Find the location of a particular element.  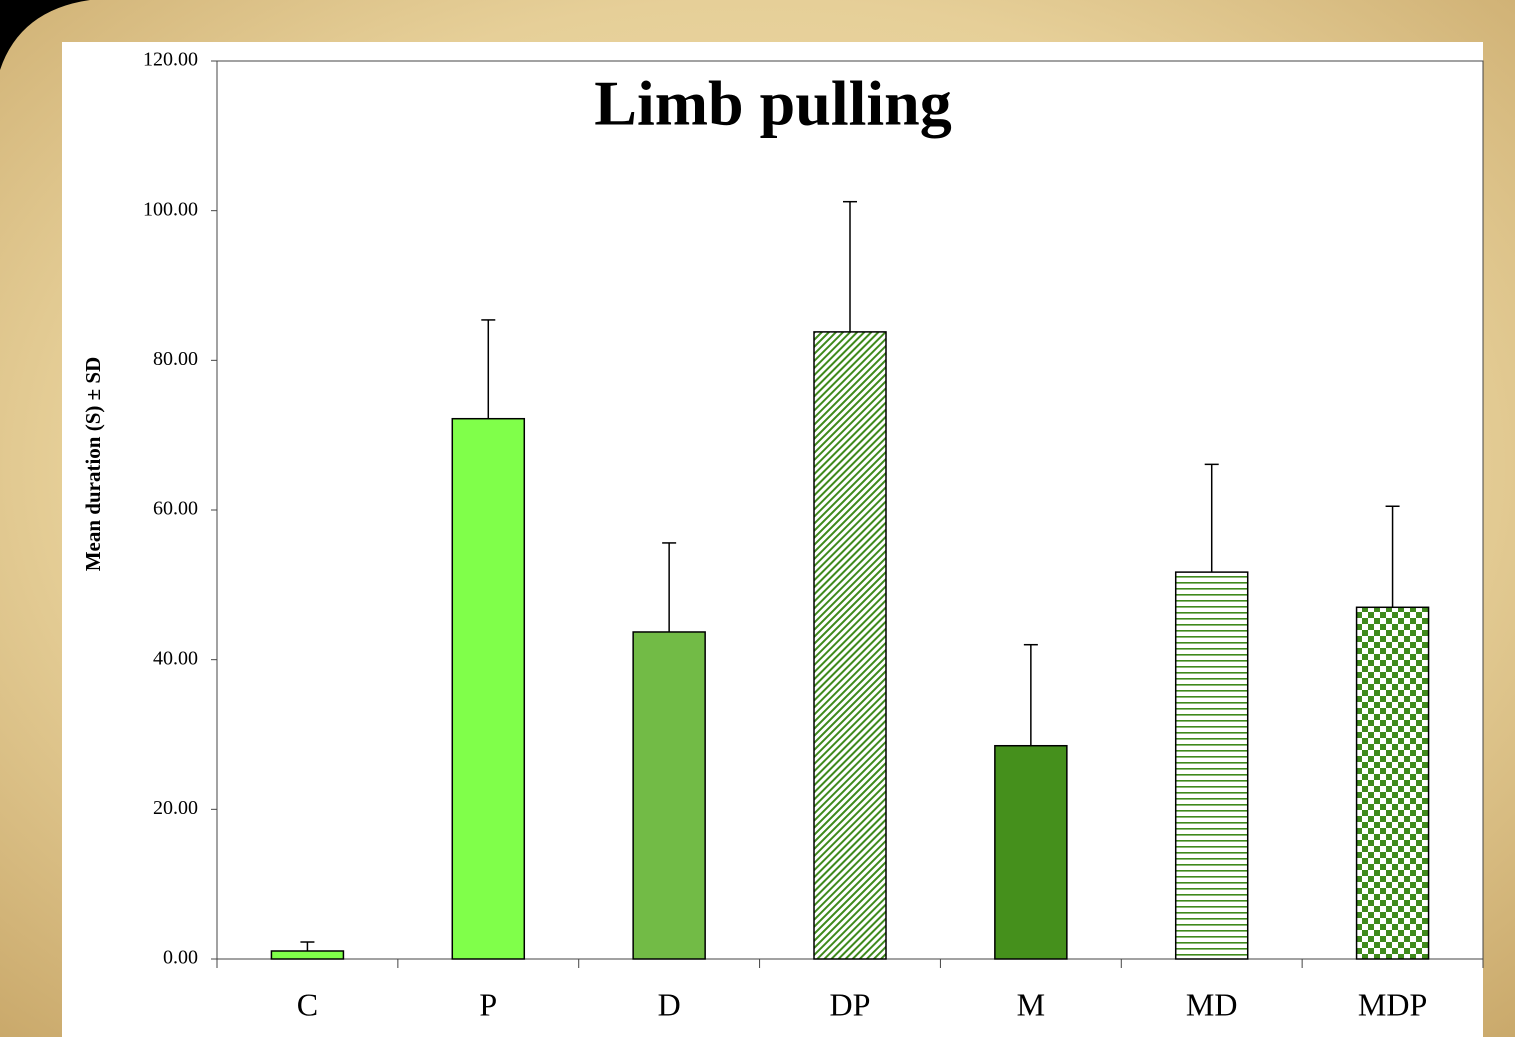

y-tick-label: 0.00 is located at coordinates (180, 958).